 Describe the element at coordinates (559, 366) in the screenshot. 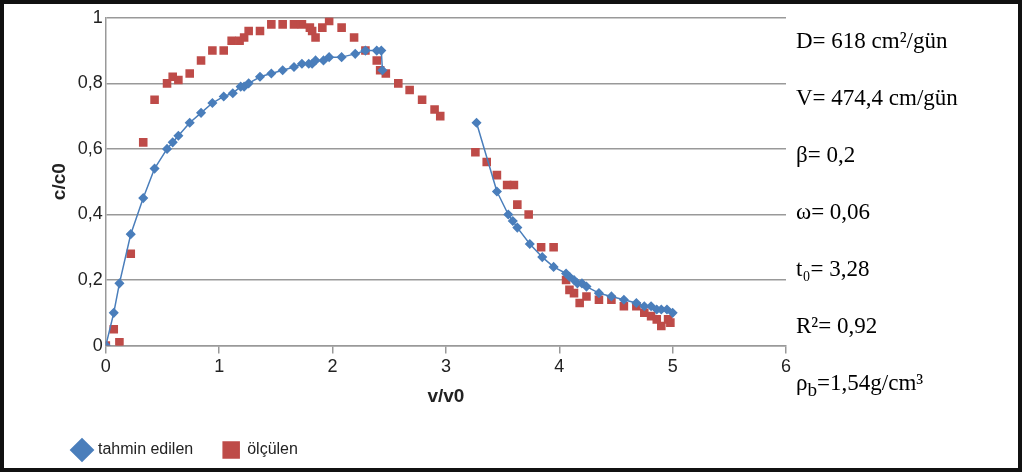

I see `x-tick-label: 4` at that location.